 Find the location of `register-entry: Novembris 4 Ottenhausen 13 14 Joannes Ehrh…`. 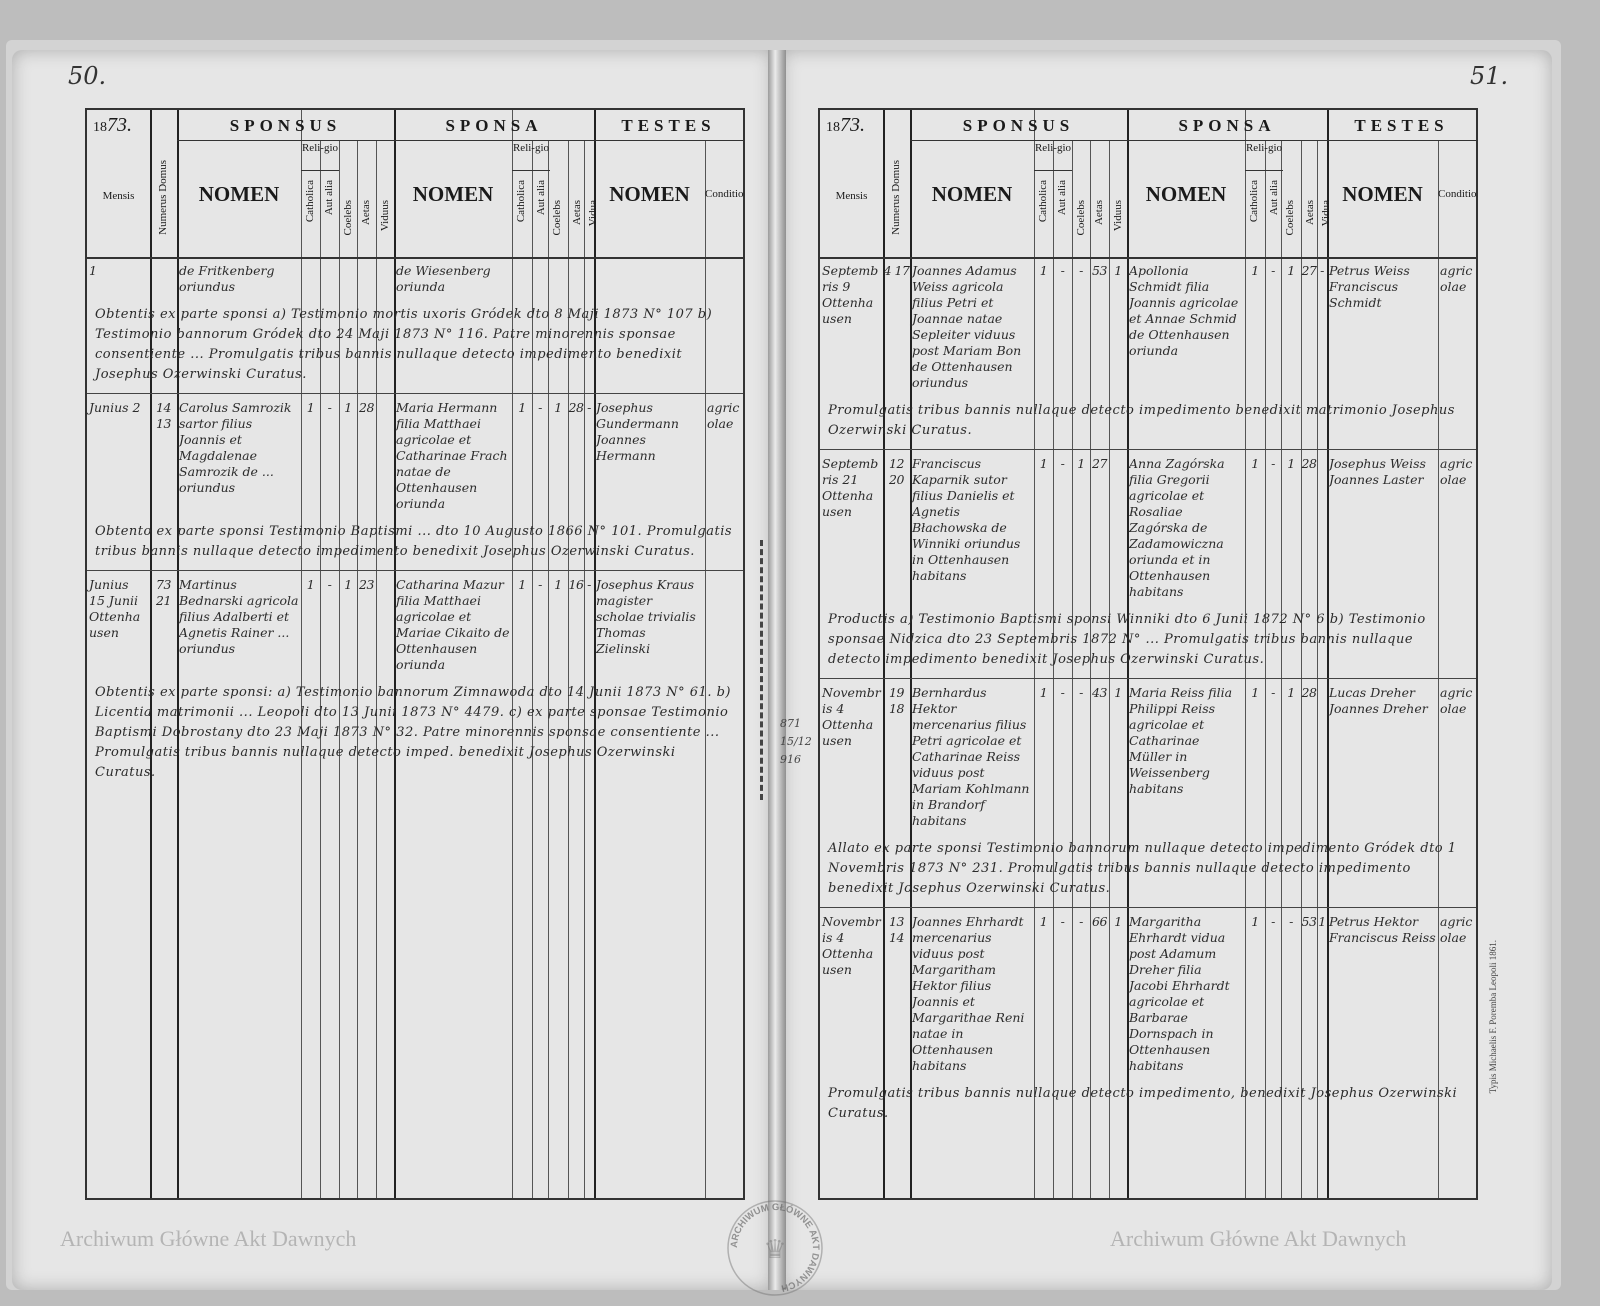

register-entry: Novembris 4 Ottenhausen 13 14 Joannes Ehrh… is located at coordinates (1148, 1019).